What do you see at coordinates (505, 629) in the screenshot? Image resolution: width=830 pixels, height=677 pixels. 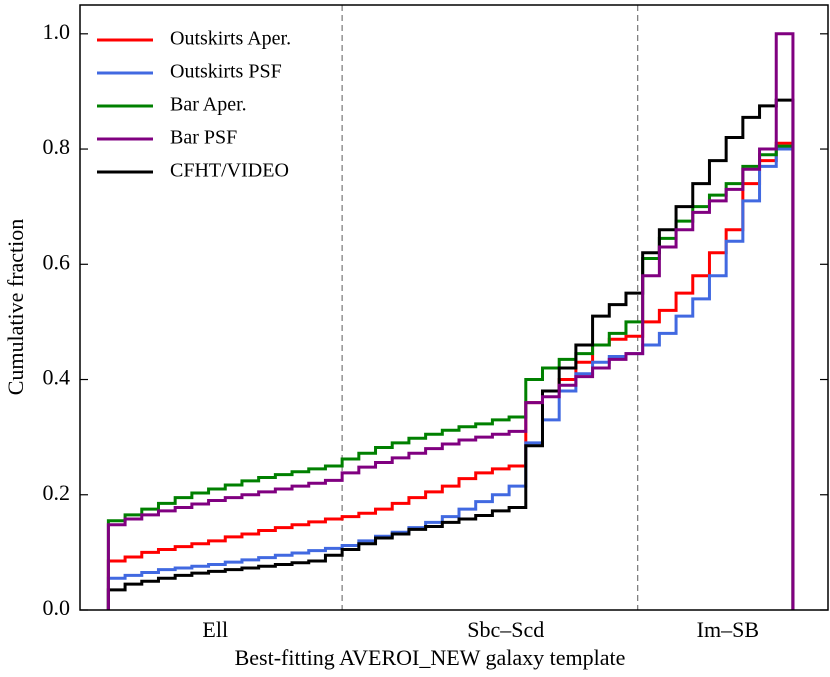 I see `x-tick-label: Sbc–Scd` at bounding box center [505, 629].